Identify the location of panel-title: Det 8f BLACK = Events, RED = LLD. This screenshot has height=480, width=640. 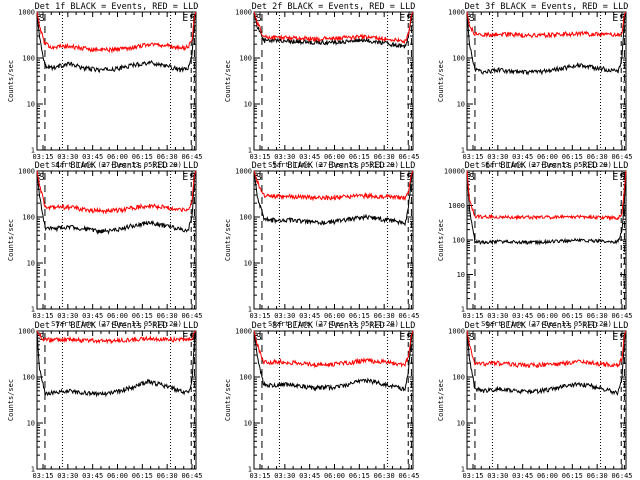
(334, 326).